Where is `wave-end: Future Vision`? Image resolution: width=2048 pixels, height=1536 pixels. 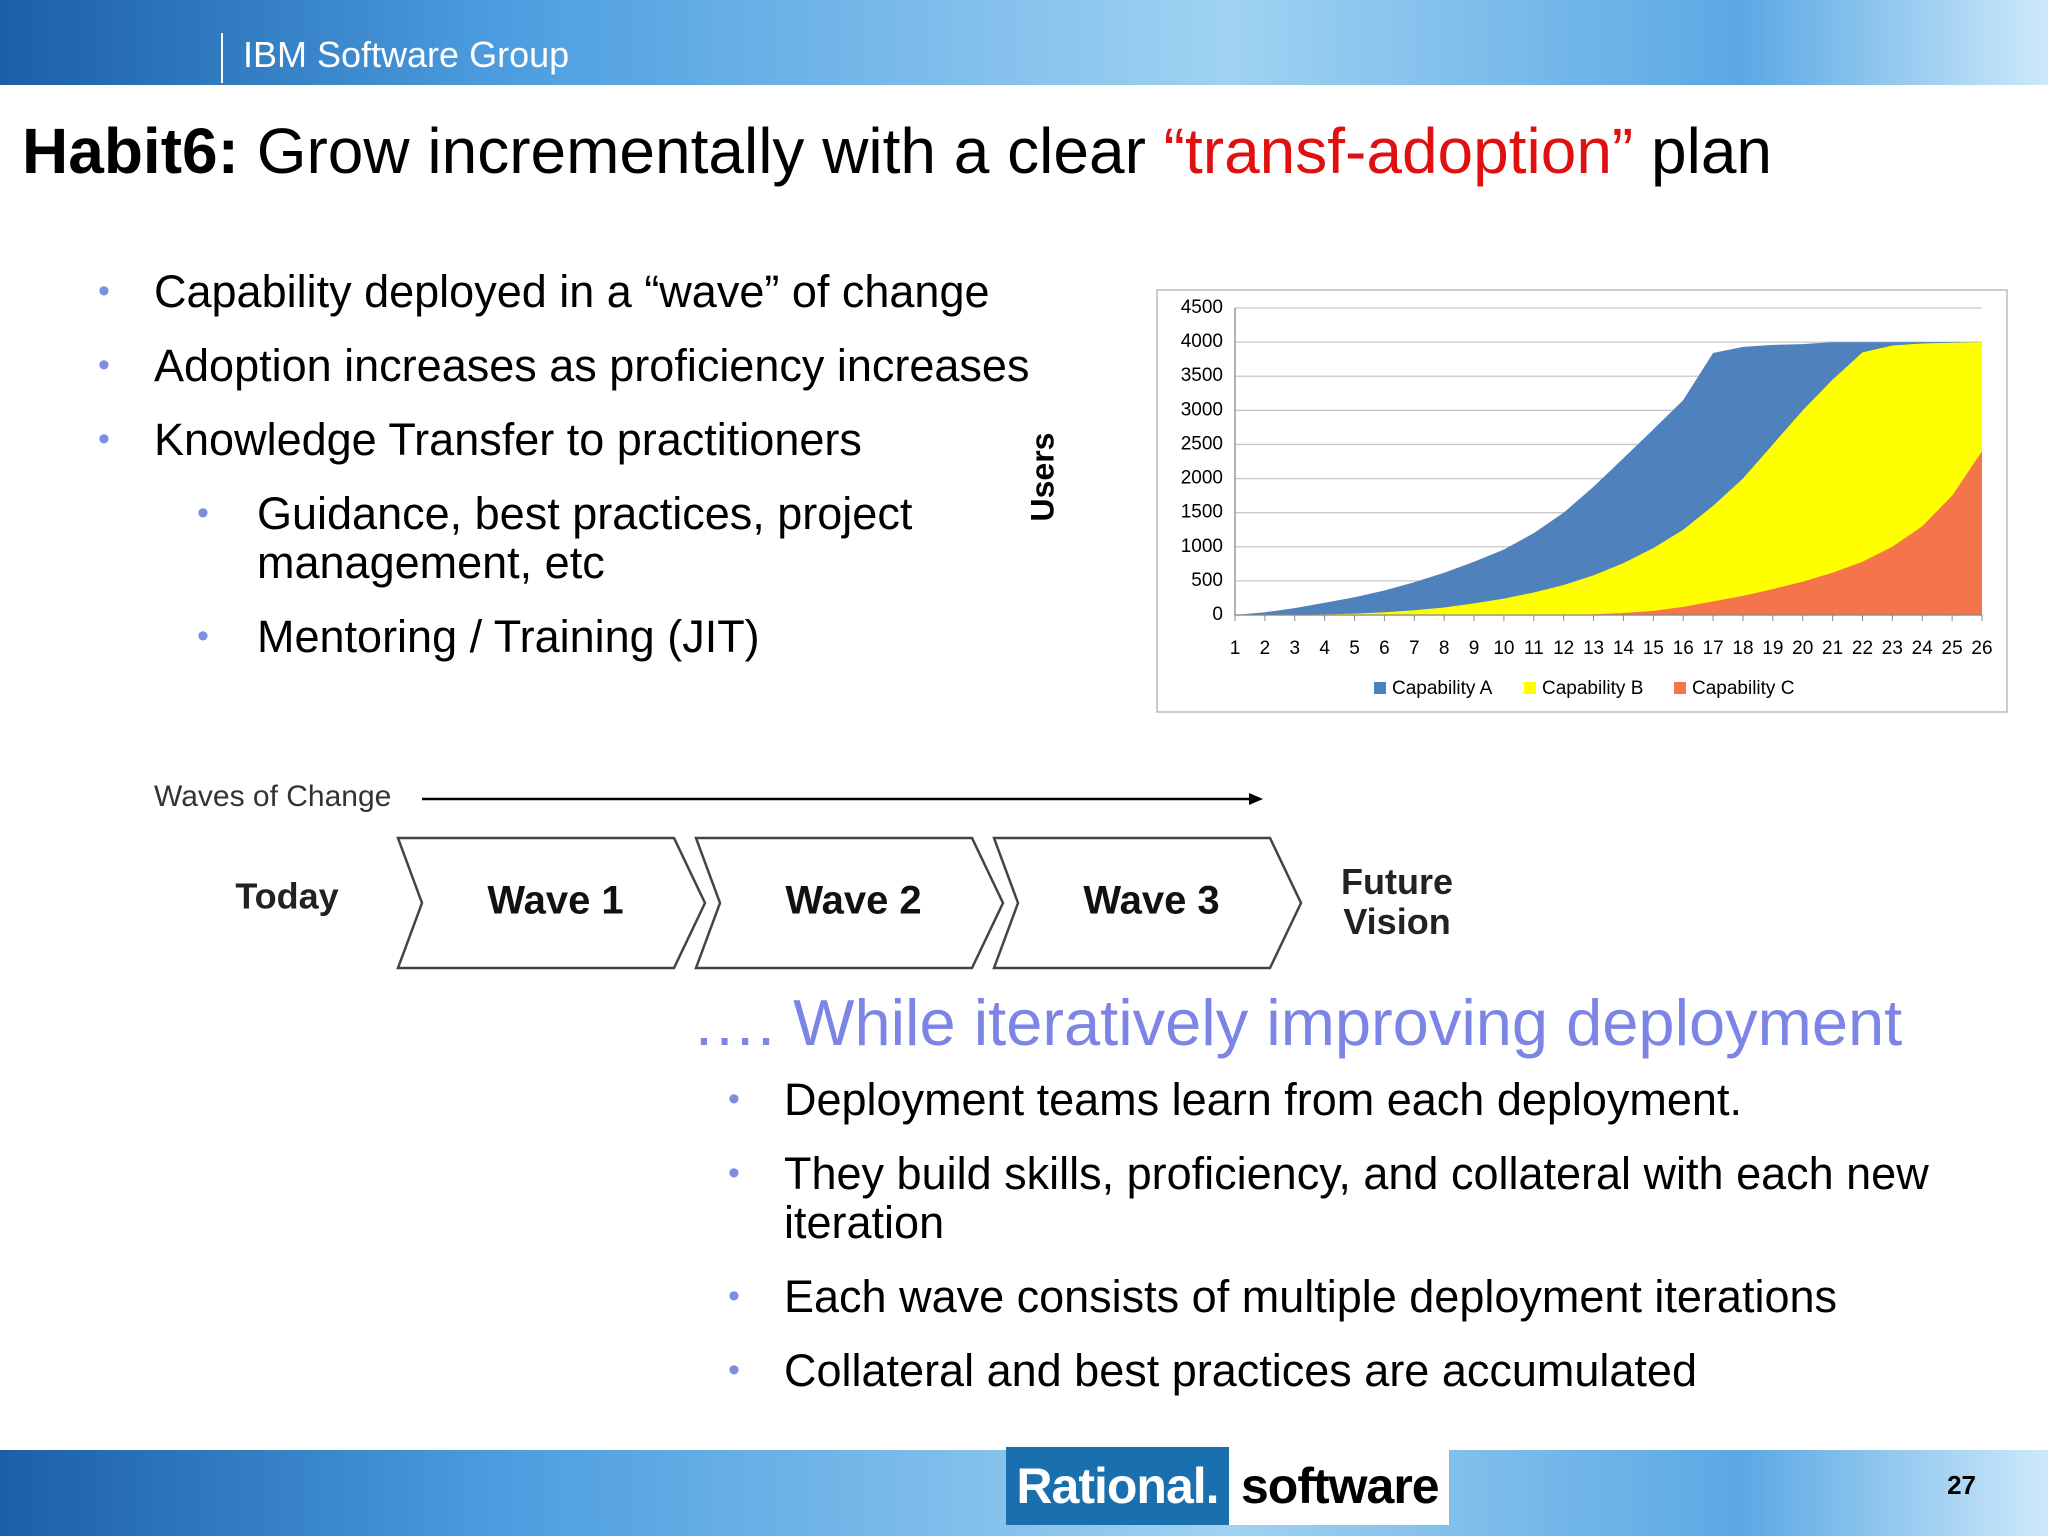
wave-end: Future Vision is located at coordinates (1397, 901).